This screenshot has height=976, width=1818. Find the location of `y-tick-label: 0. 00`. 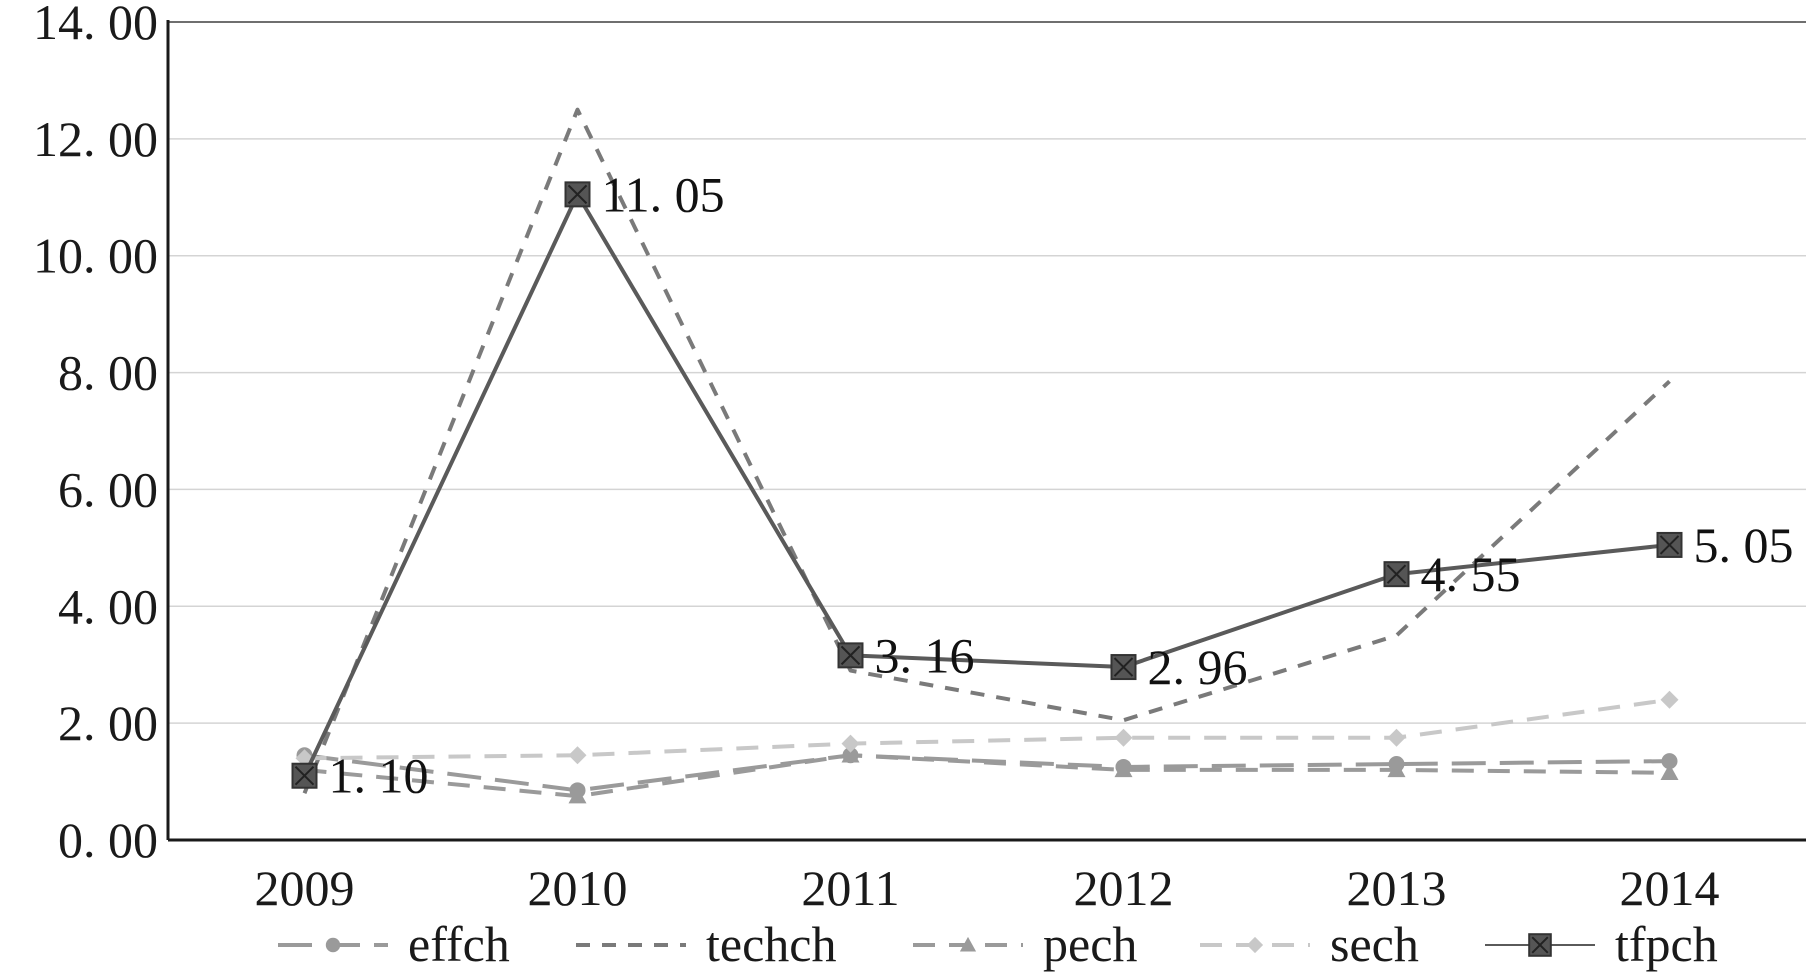

y-tick-label: 0. 00 is located at coordinates (108, 840).